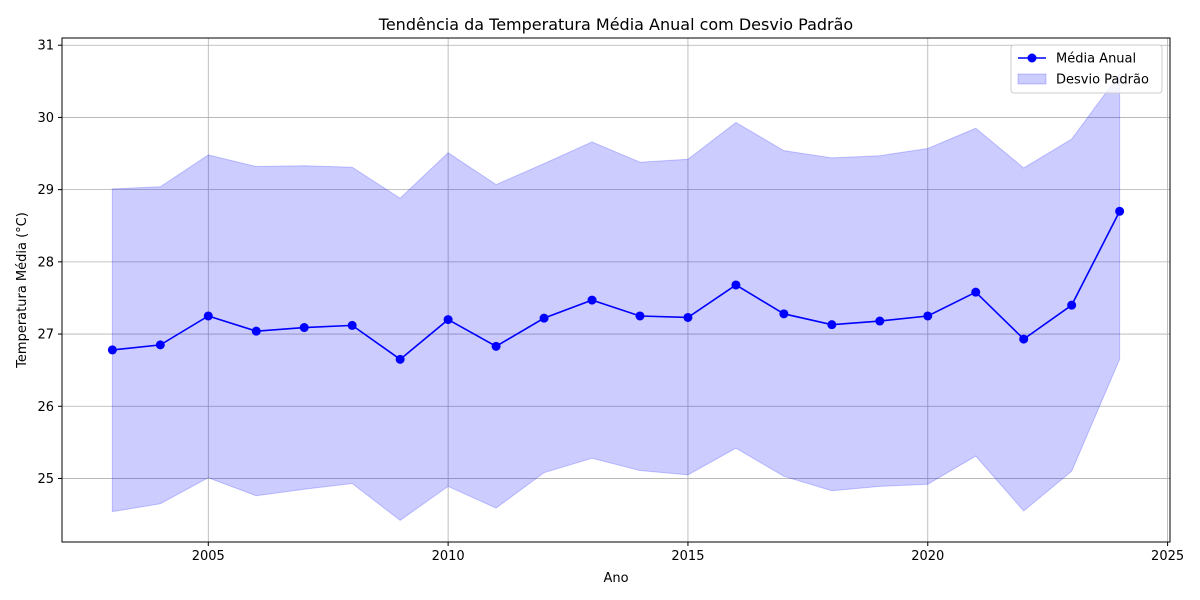  What do you see at coordinates (1032, 79) in the screenshot?
I see `legend-band-swatch` at bounding box center [1032, 79].